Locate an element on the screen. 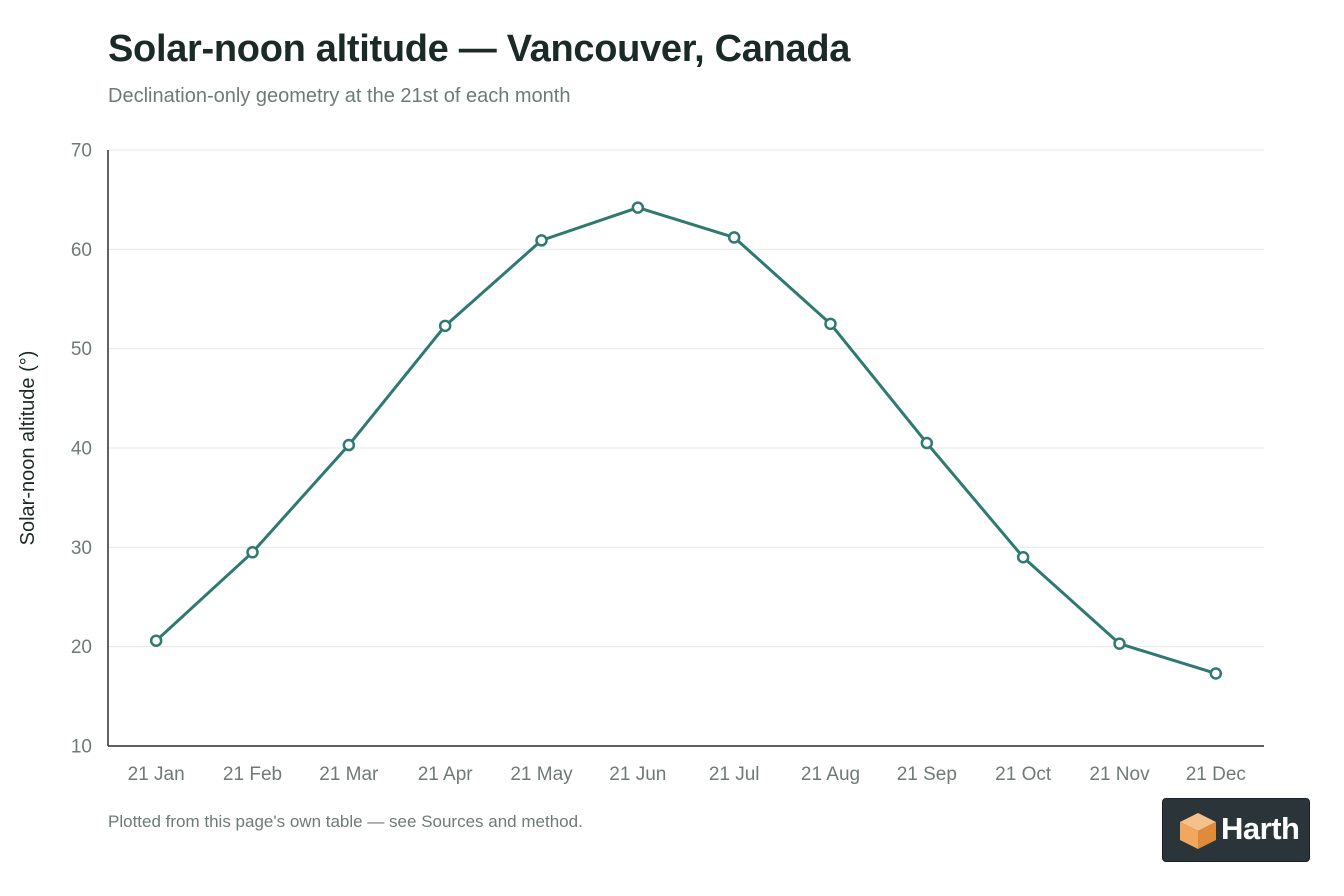 The image size is (1344, 896). x-tick-label: 21 Jul is located at coordinates (734, 774).